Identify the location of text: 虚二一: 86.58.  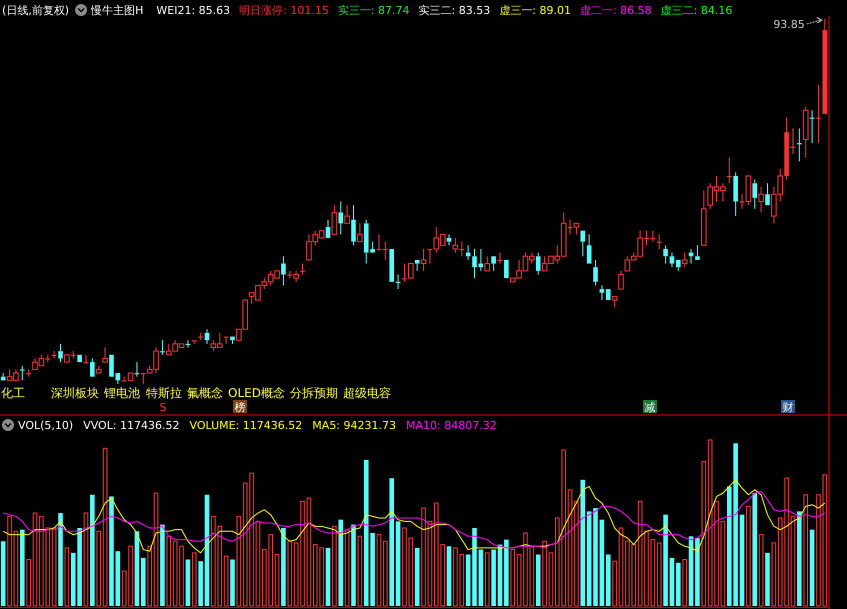
(616, 10).